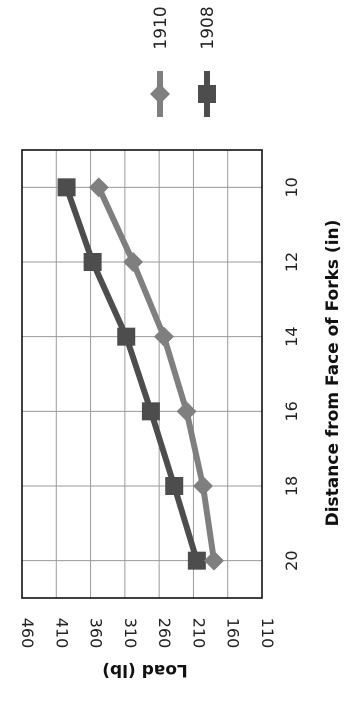  I want to click on legend-label: 1908, so click(208, 27).